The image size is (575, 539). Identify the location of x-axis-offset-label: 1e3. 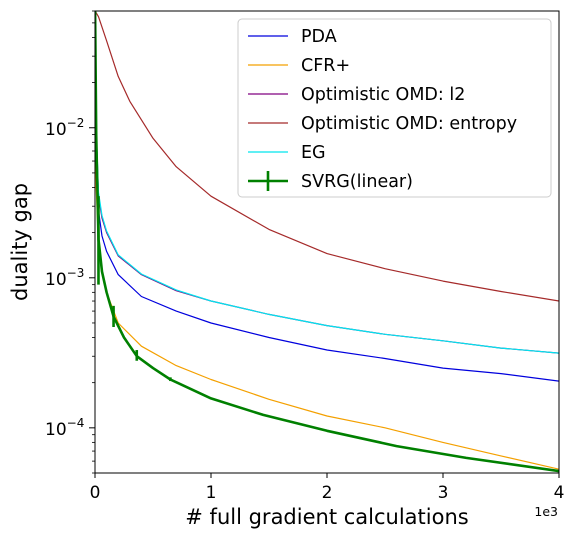
(546, 511).